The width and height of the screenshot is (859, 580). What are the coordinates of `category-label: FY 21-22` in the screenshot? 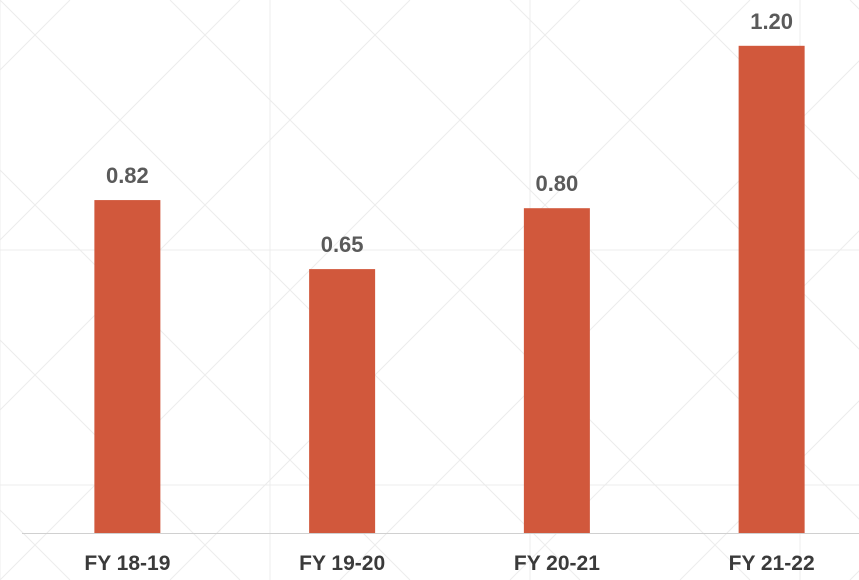 It's located at (772, 563).